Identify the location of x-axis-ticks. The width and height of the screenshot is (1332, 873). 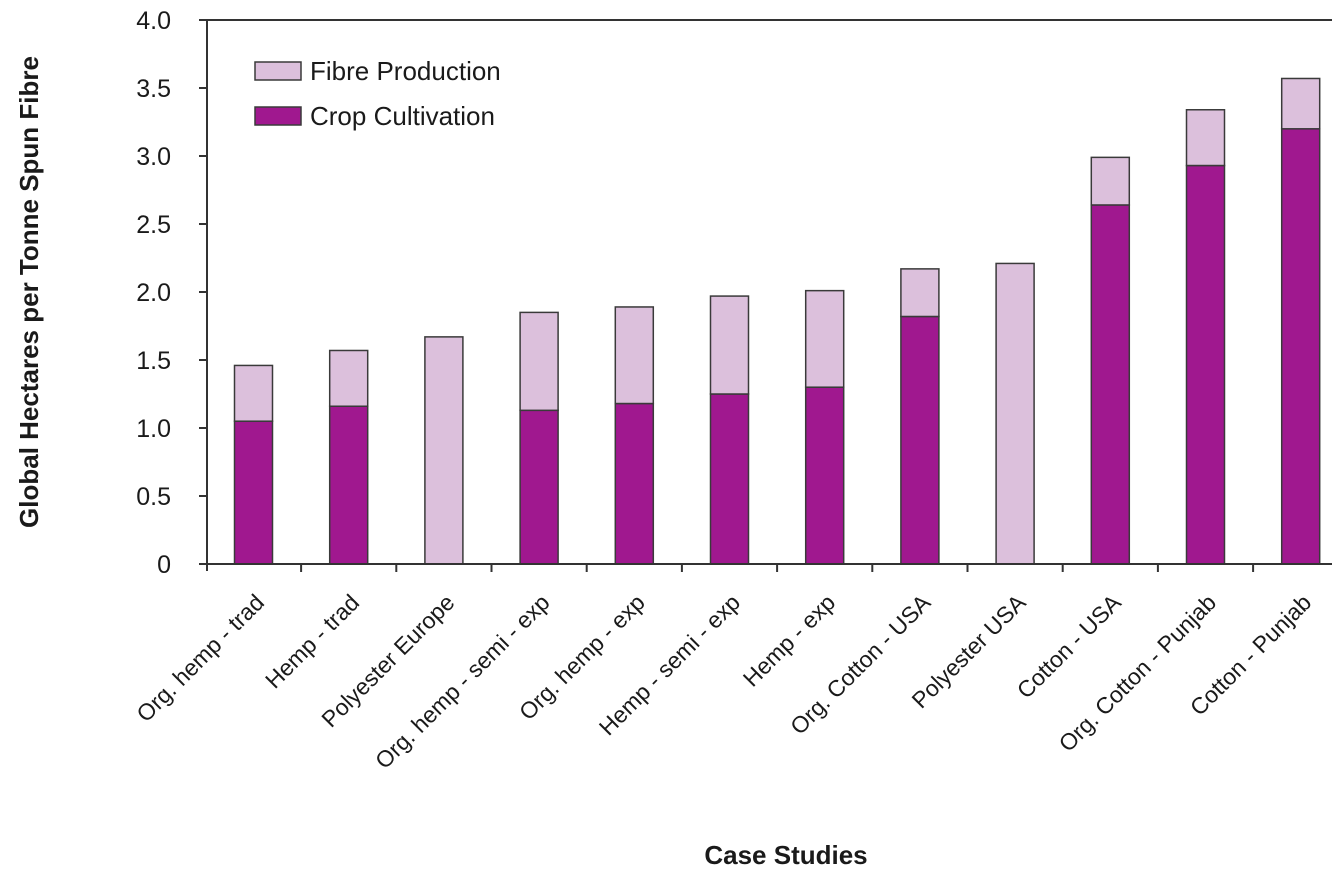
(777, 568).